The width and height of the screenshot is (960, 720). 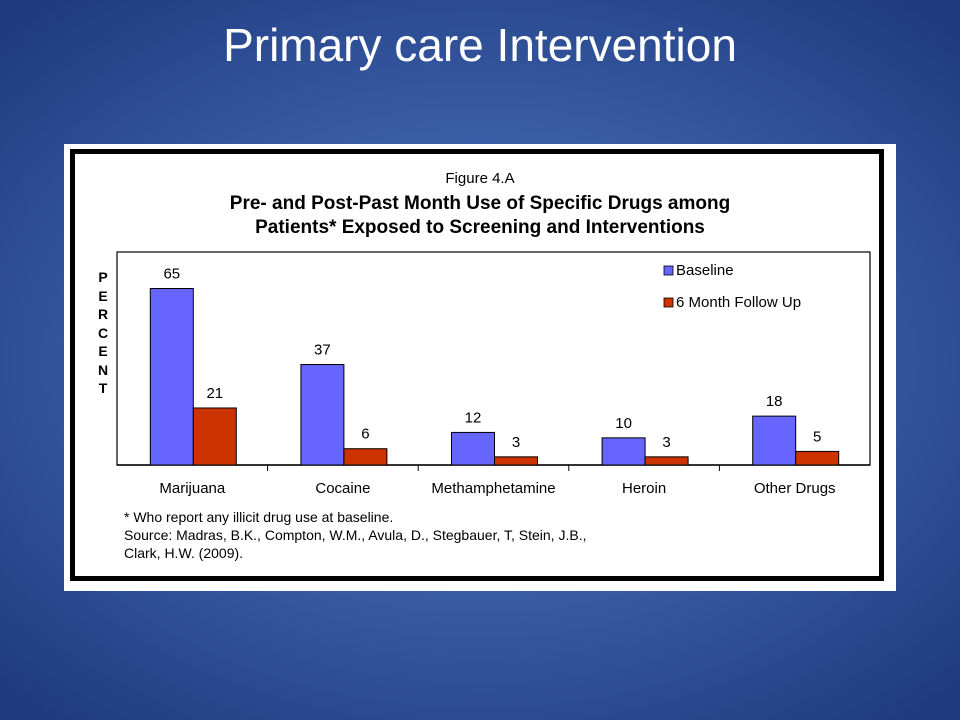 What do you see at coordinates (480, 45) in the screenshot?
I see `slide-title: Primary care Intervention` at bounding box center [480, 45].